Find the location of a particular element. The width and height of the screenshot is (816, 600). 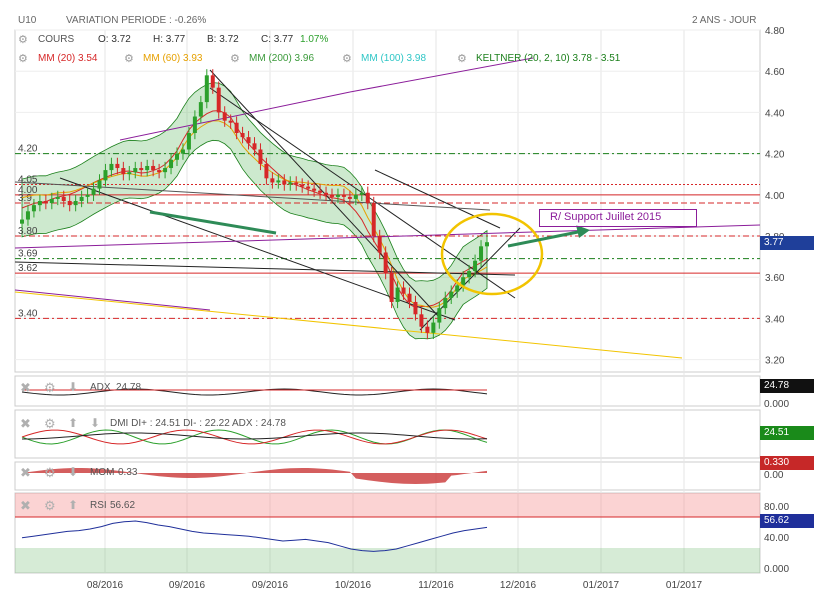

level-label: 3.69 is located at coordinates (28, 254).